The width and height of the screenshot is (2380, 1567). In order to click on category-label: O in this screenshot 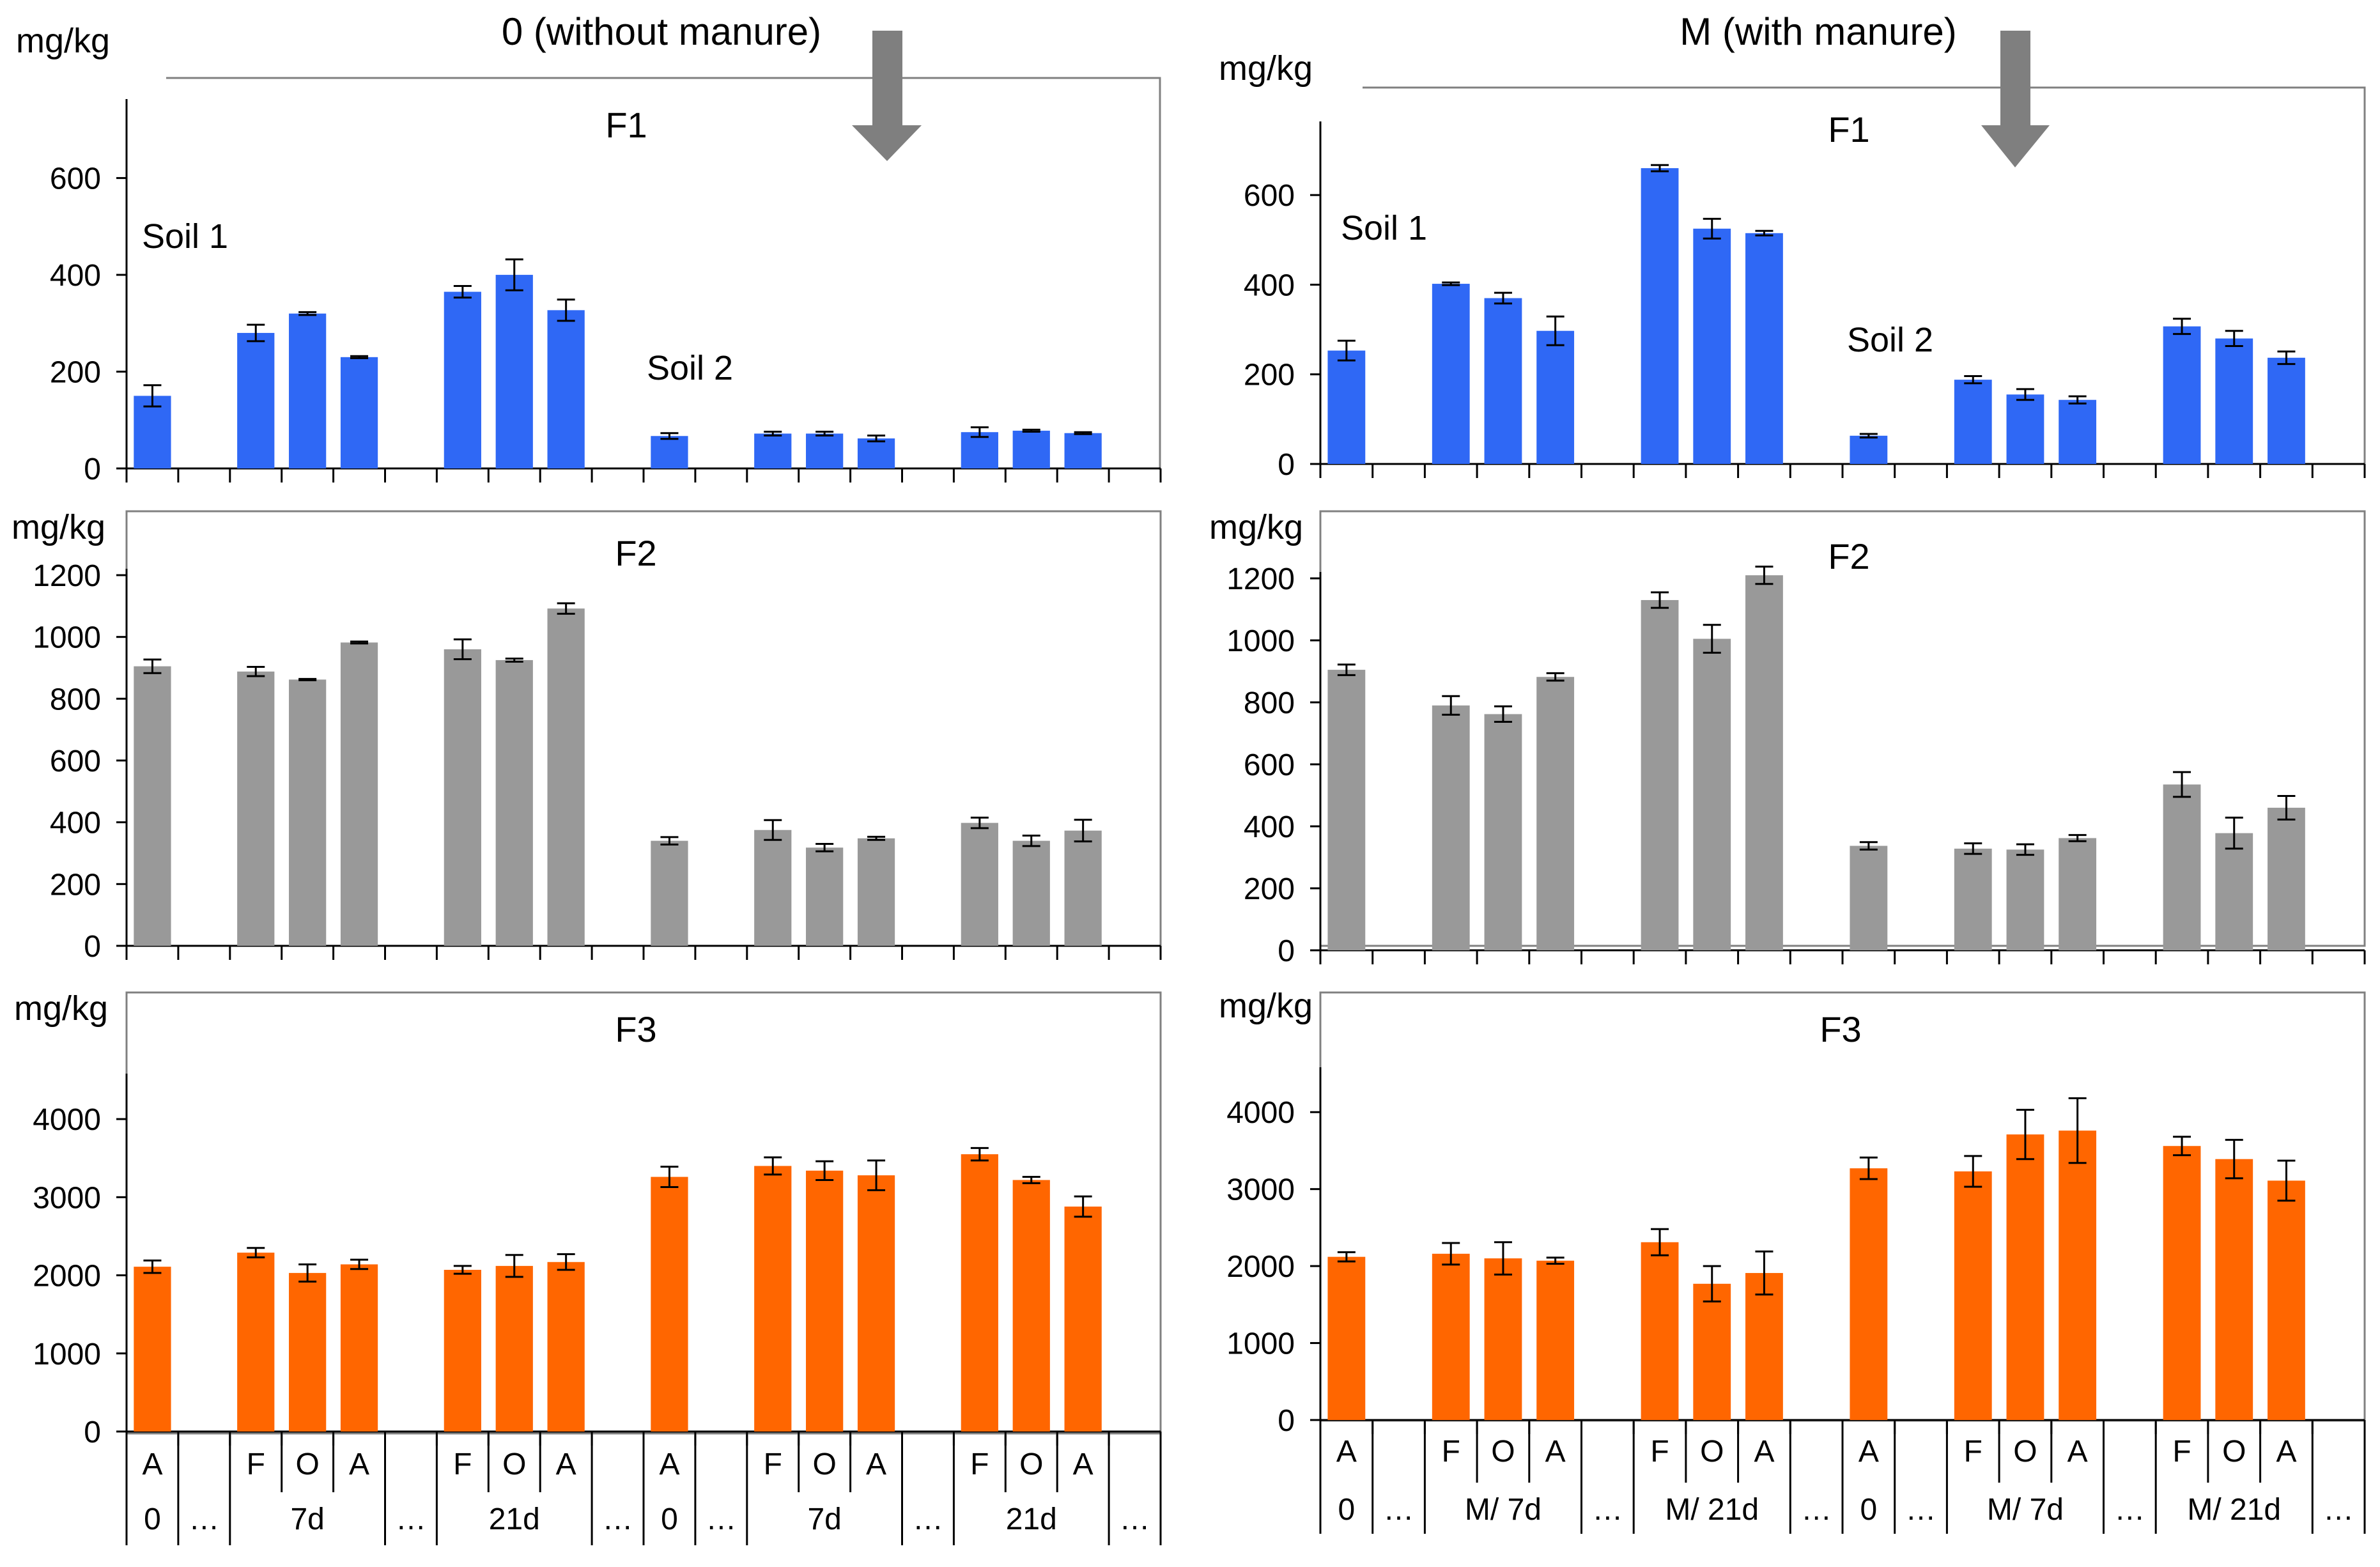, I will do `click(824, 1464)`.